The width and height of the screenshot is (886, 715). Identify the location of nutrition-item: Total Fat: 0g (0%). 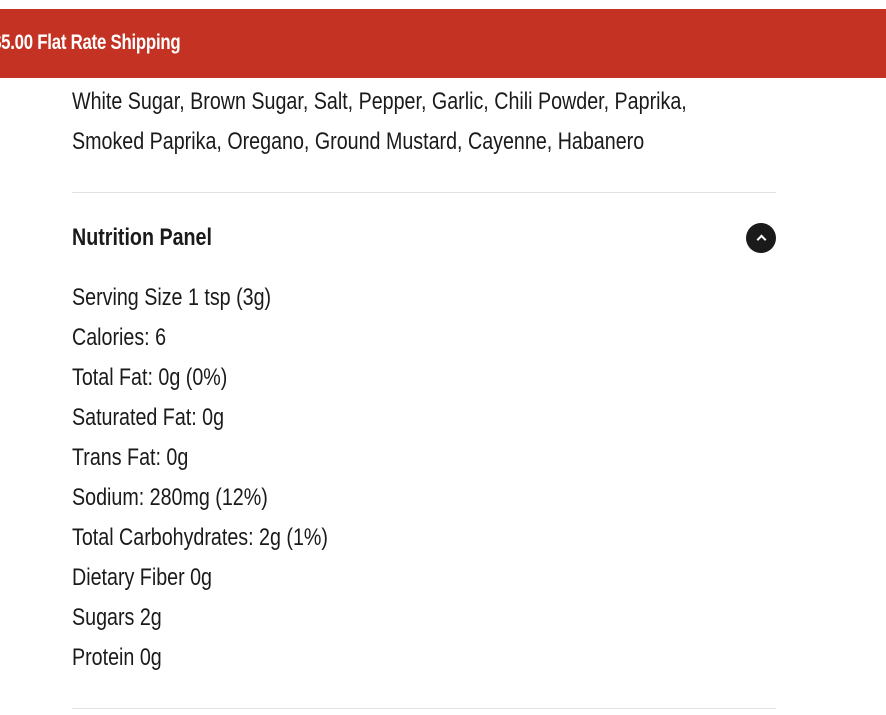
(150, 377).